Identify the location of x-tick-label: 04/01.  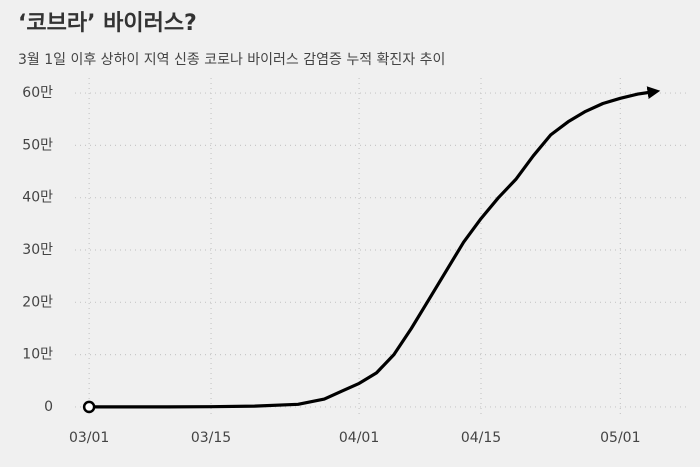
(359, 438).